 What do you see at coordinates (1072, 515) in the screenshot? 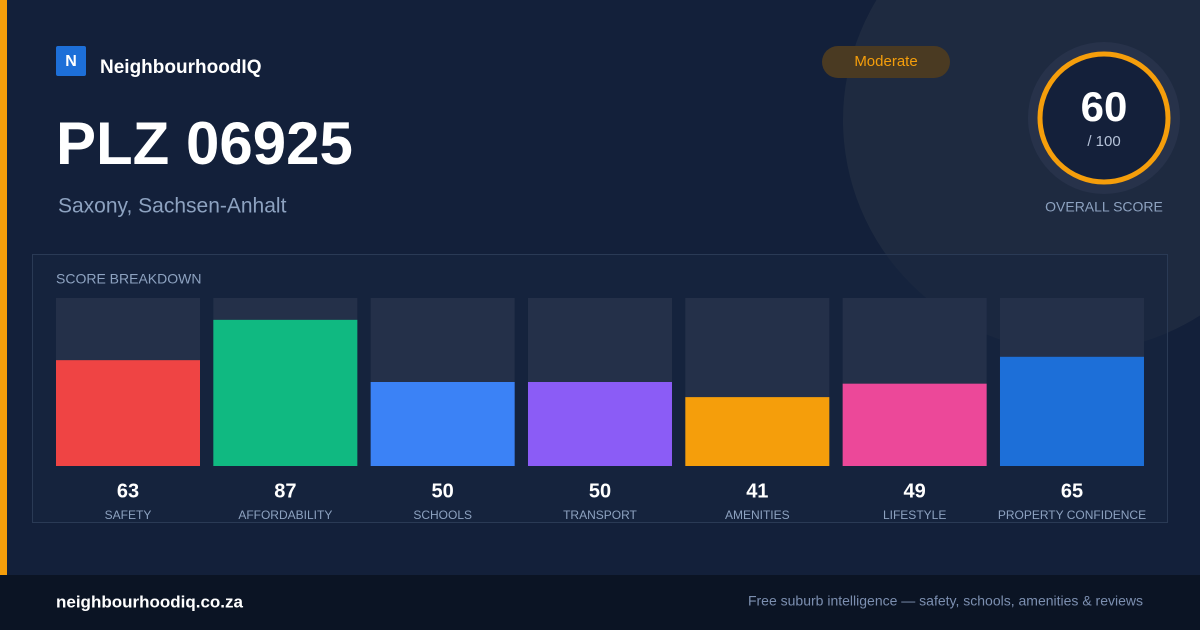
I see `category-label: PROPERTY CONFIDENCE` at bounding box center [1072, 515].